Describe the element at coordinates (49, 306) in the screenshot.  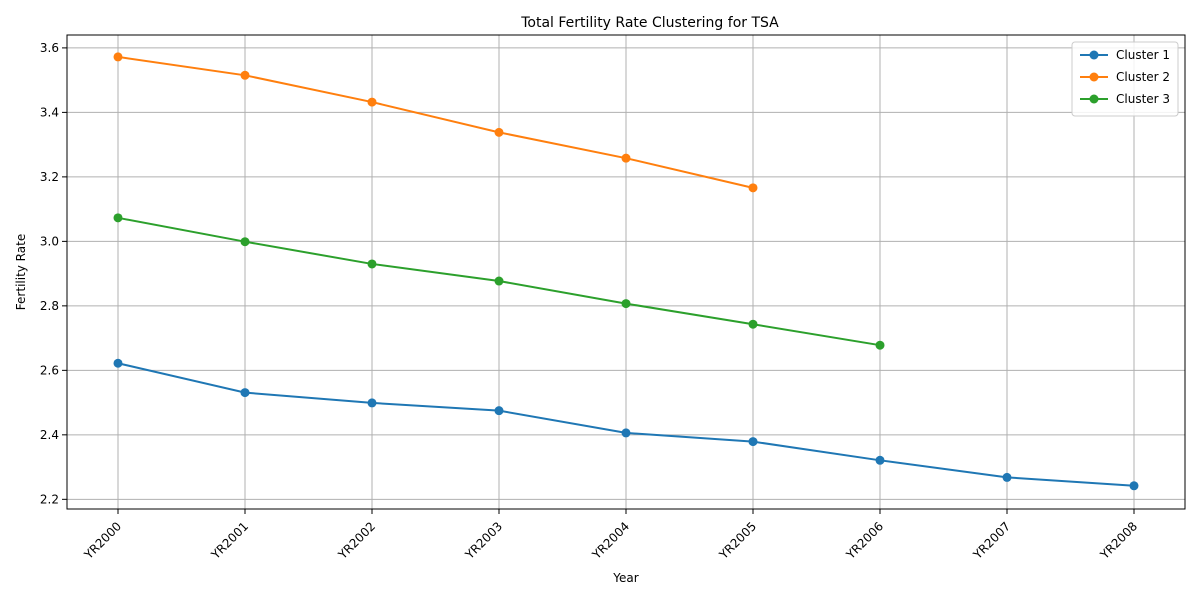
I see `y-tick-label: 2.8` at that location.